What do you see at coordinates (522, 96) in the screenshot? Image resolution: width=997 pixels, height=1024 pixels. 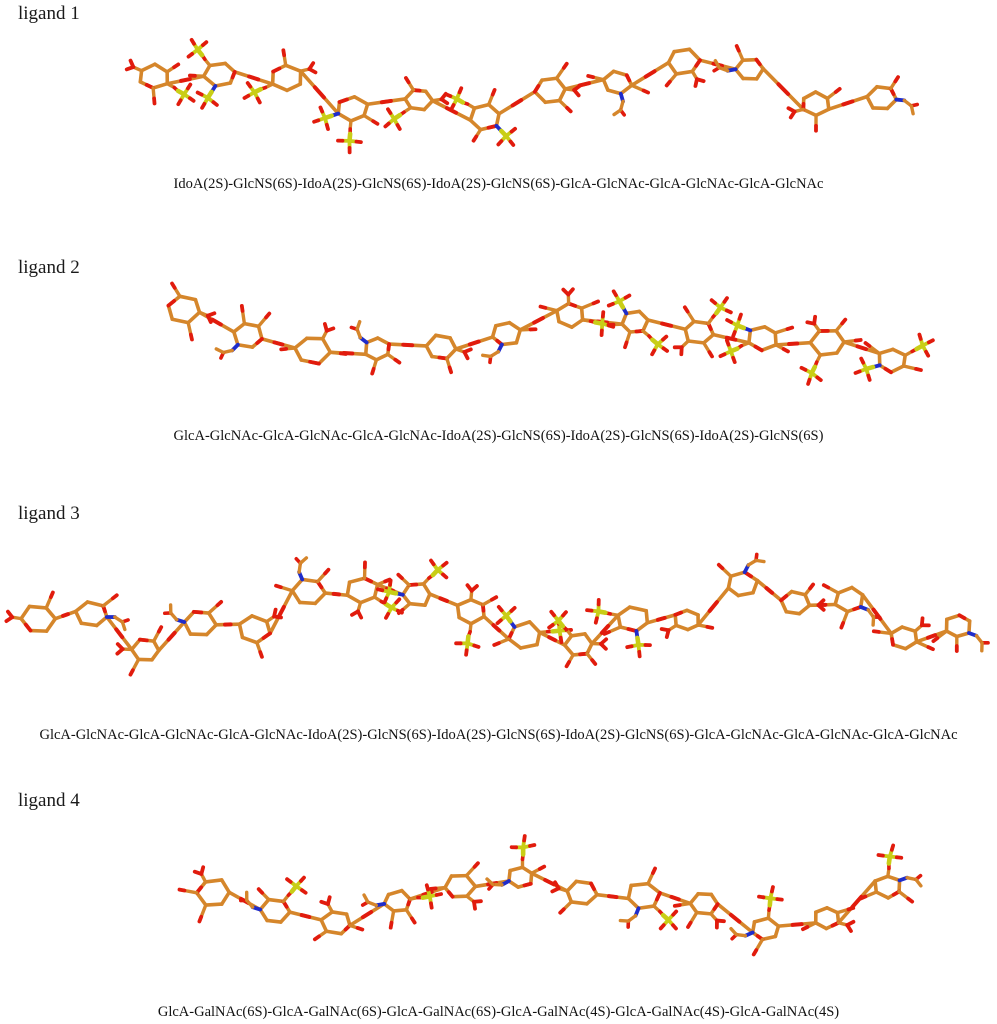 I see `ligand-1-structure` at bounding box center [522, 96].